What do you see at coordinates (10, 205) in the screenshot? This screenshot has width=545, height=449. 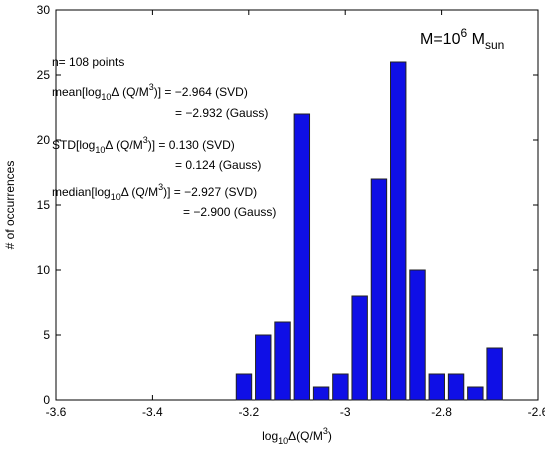 I see `y-axis-label: # of occurrences` at bounding box center [10, 205].